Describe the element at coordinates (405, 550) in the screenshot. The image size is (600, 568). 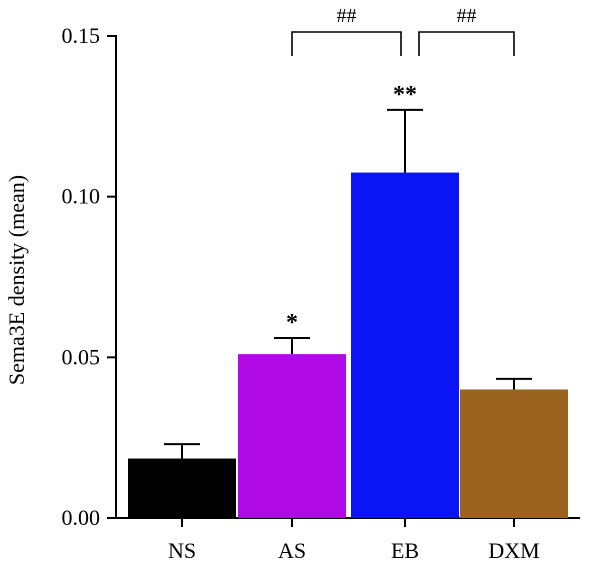
I see `x-tick-label: EB` at that location.